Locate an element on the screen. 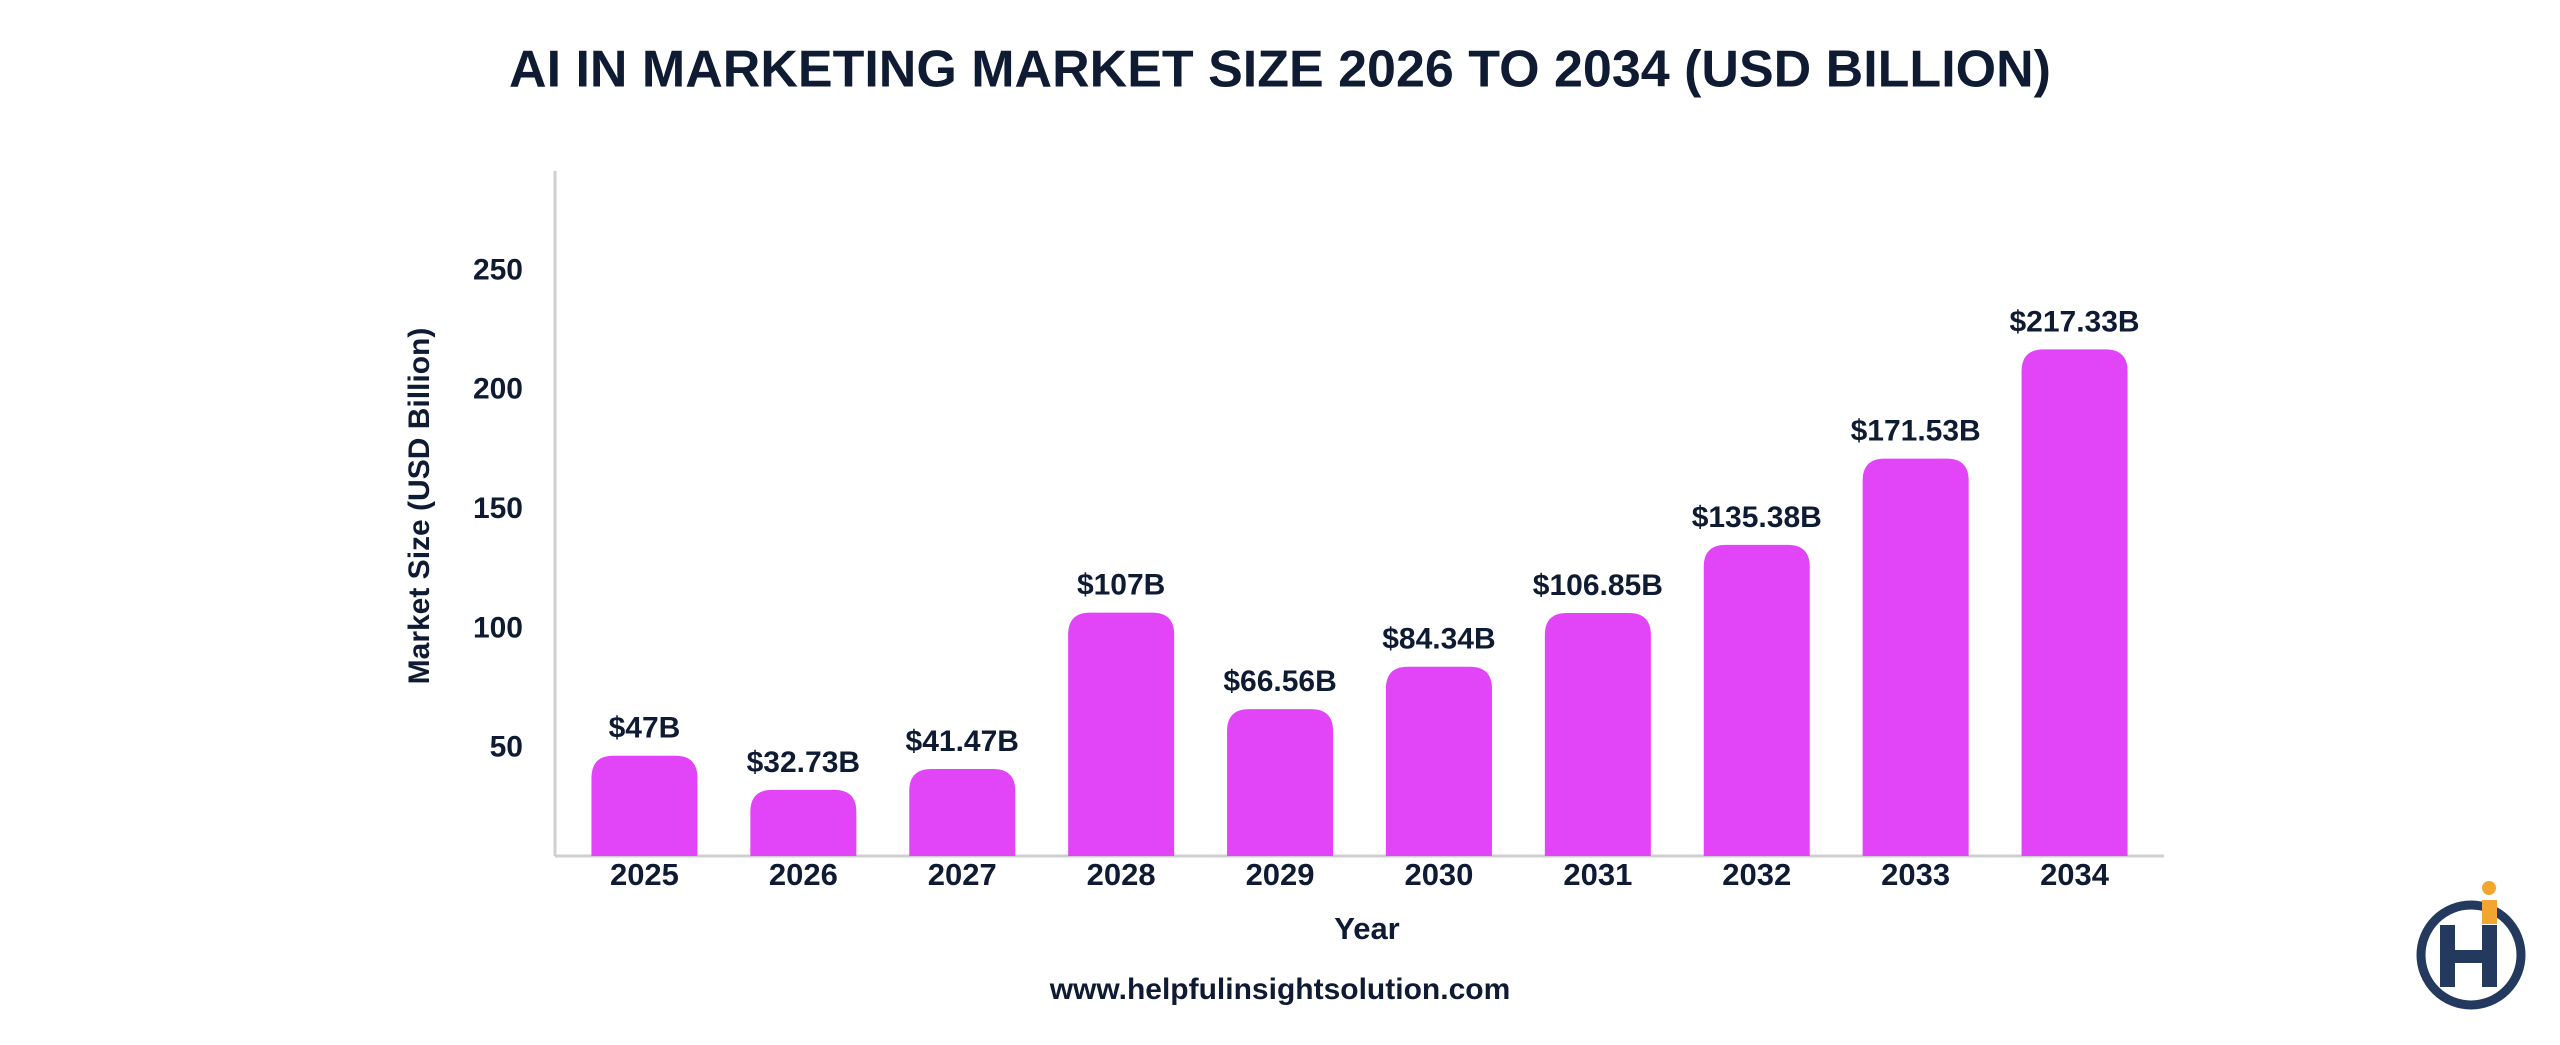  x-tick-label: 2026 is located at coordinates (803, 874).